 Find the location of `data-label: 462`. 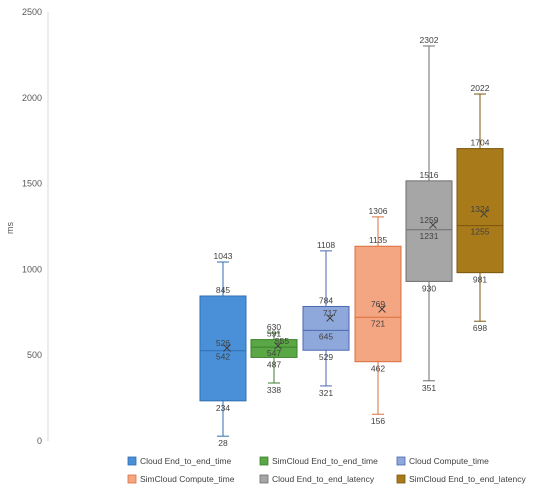

data-label: 462 is located at coordinates (378, 369).